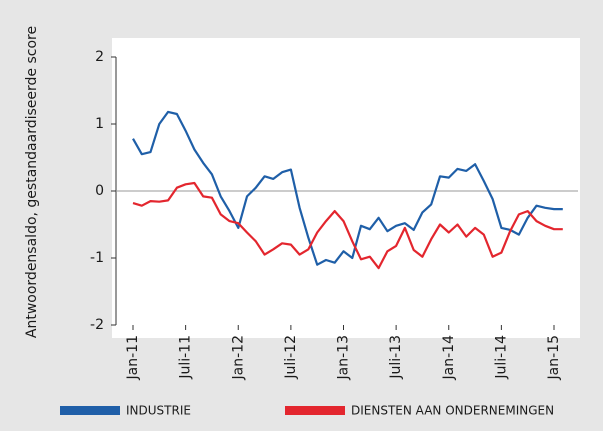  I want to click on x-tick-label: Jan-11, so click(133, 357).